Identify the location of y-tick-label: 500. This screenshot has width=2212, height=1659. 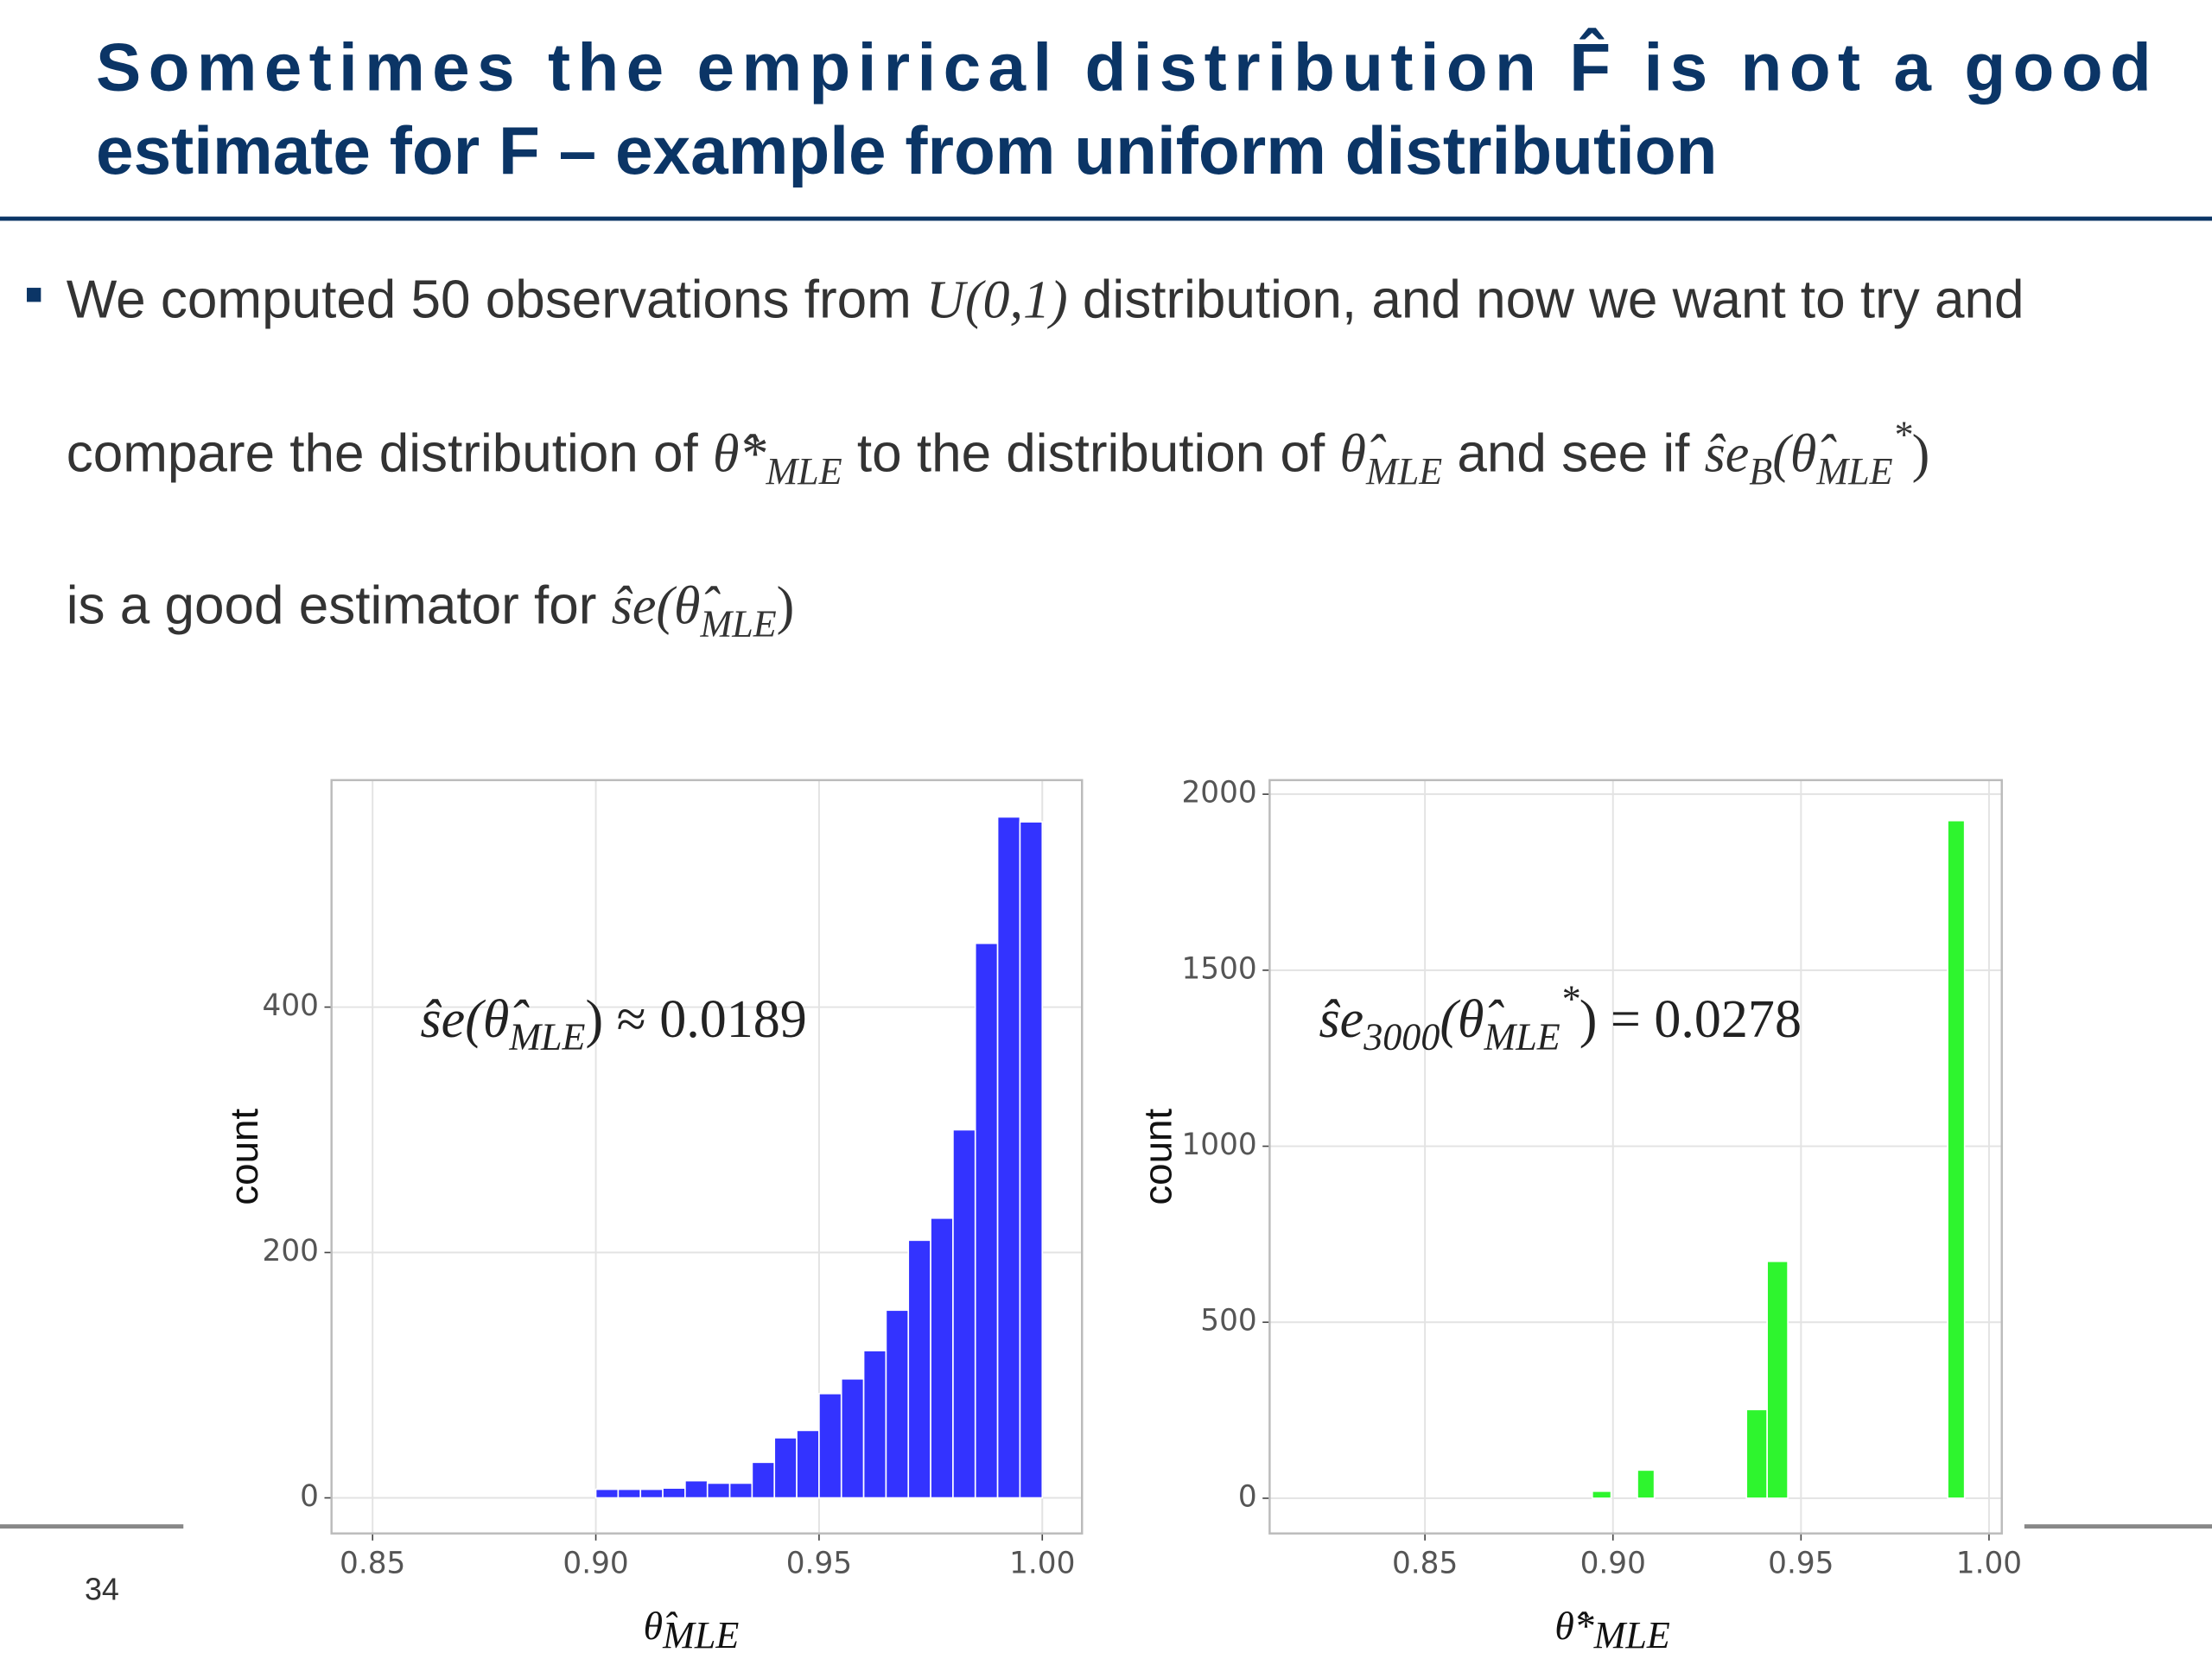
(1228, 1321).